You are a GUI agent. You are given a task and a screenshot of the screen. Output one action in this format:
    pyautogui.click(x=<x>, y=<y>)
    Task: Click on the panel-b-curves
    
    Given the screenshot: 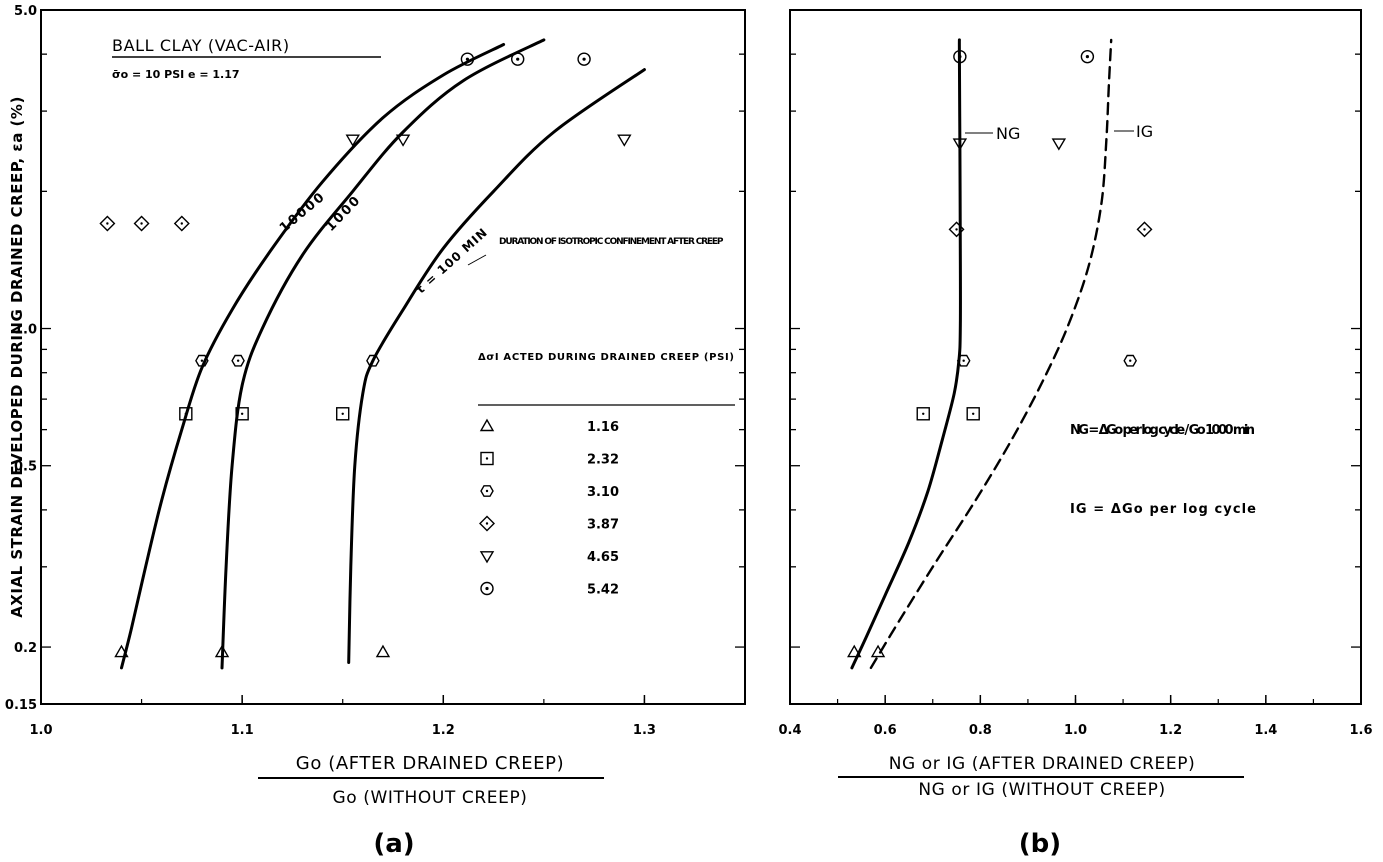 What is the action you would take?
    pyautogui.click(x=981, y=354)
    